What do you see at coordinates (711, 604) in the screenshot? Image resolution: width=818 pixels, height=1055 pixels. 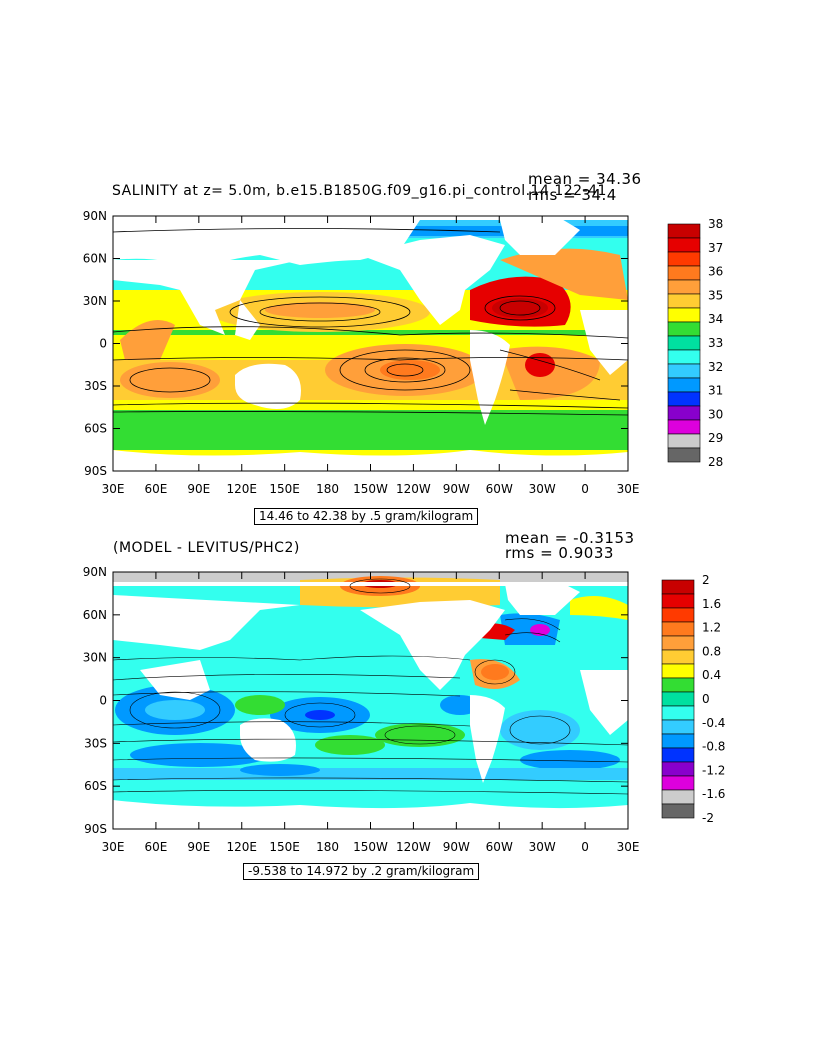 I see `colorbar-label: 1.6` at bounding box center [711, 604].